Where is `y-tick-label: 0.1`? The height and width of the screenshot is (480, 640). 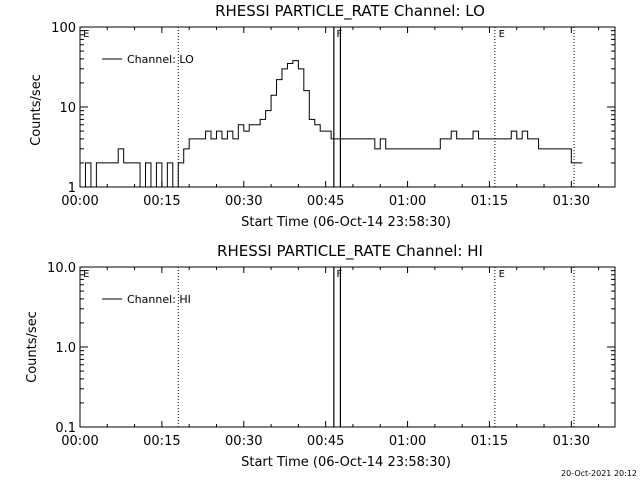
y-tick-label: 0.1 is located at coordinates (65, 428).